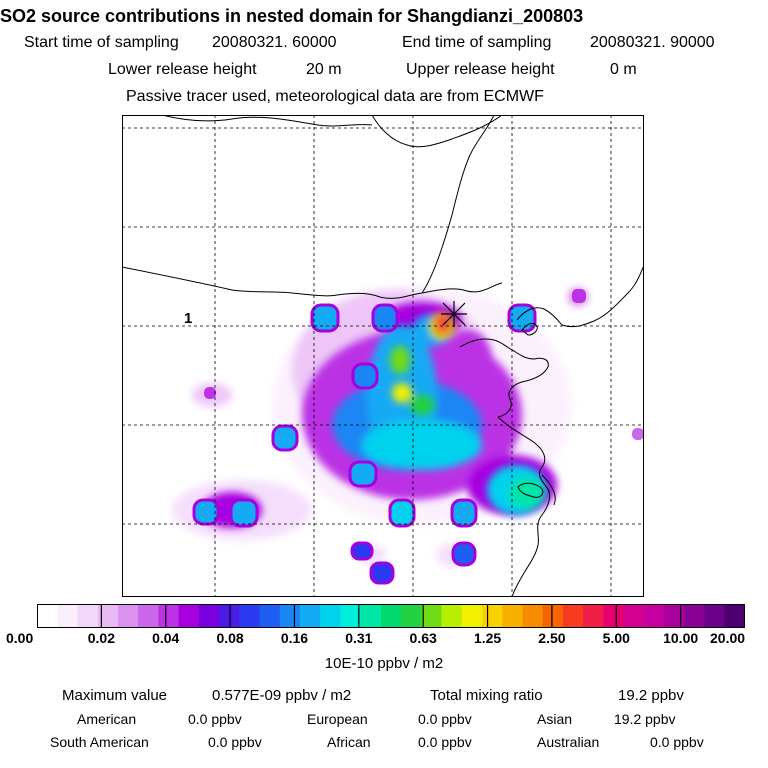 Image resolution: width=768 pixels, height=768 pixels. What do you see at coordinates (652, 42) in the screenshot?
I see `end-time-value: 20080321. 90000` at bounding box center [652, 42].